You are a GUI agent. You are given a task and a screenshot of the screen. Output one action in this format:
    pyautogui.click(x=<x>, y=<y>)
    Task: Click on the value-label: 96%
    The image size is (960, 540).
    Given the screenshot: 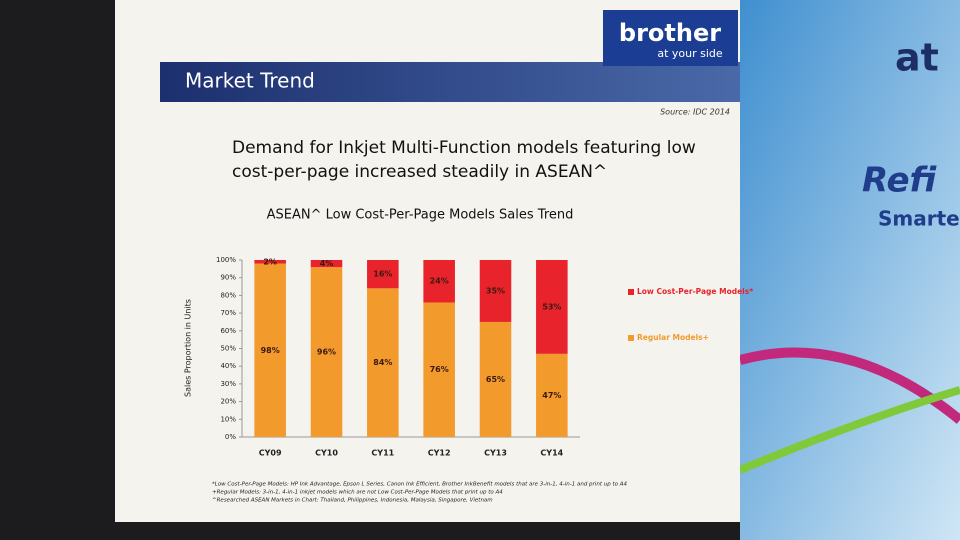 What is the action you would take?
    pyautogui.click(x=326, y=352)
    